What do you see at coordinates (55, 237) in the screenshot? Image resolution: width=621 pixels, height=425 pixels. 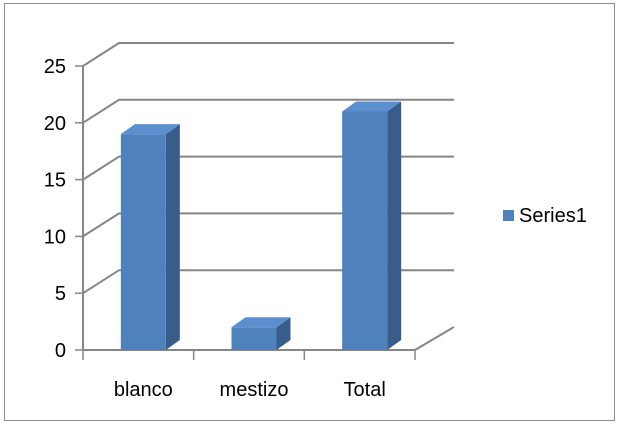 I see `y-tick-label: 10` at bounding box center [55, 237].